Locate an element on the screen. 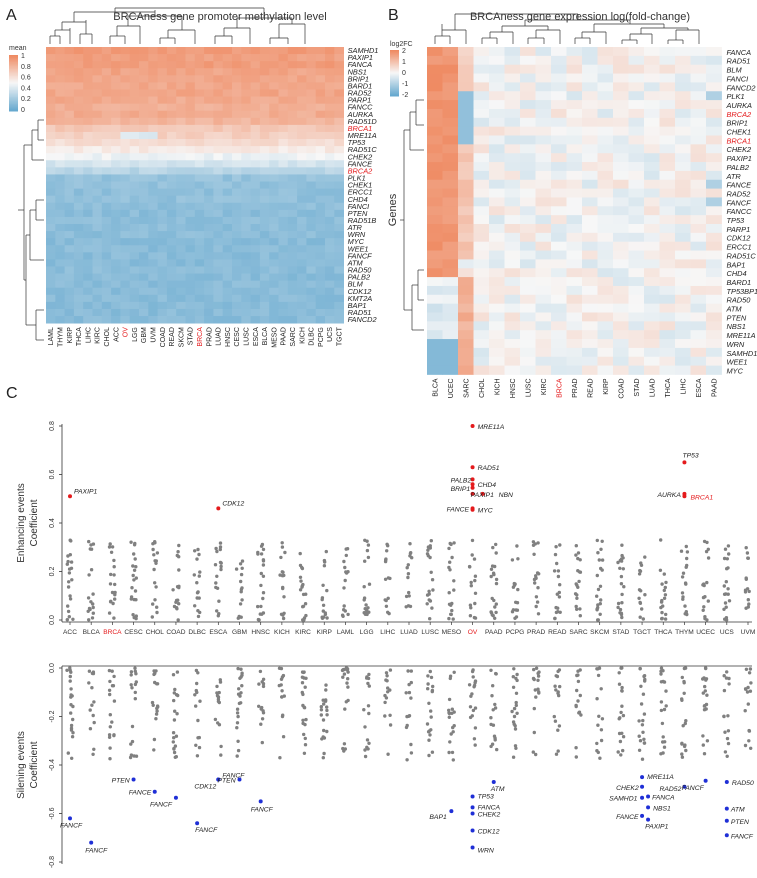  heatmap-a-column-label: LUSC is located at coordinates (246, 336).